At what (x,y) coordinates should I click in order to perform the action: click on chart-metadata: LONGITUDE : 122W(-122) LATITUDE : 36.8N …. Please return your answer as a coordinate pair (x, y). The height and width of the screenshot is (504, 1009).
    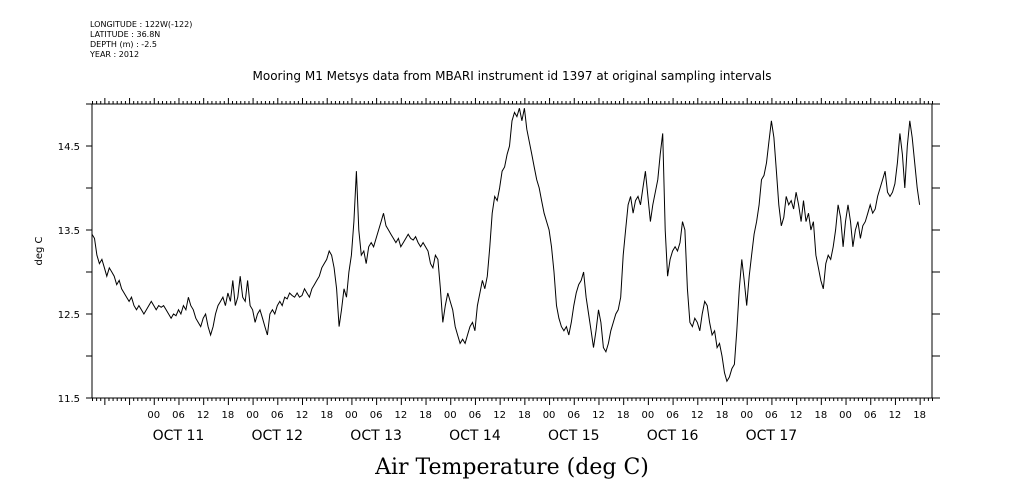
    Looking at the image, I should click on (141, 40).